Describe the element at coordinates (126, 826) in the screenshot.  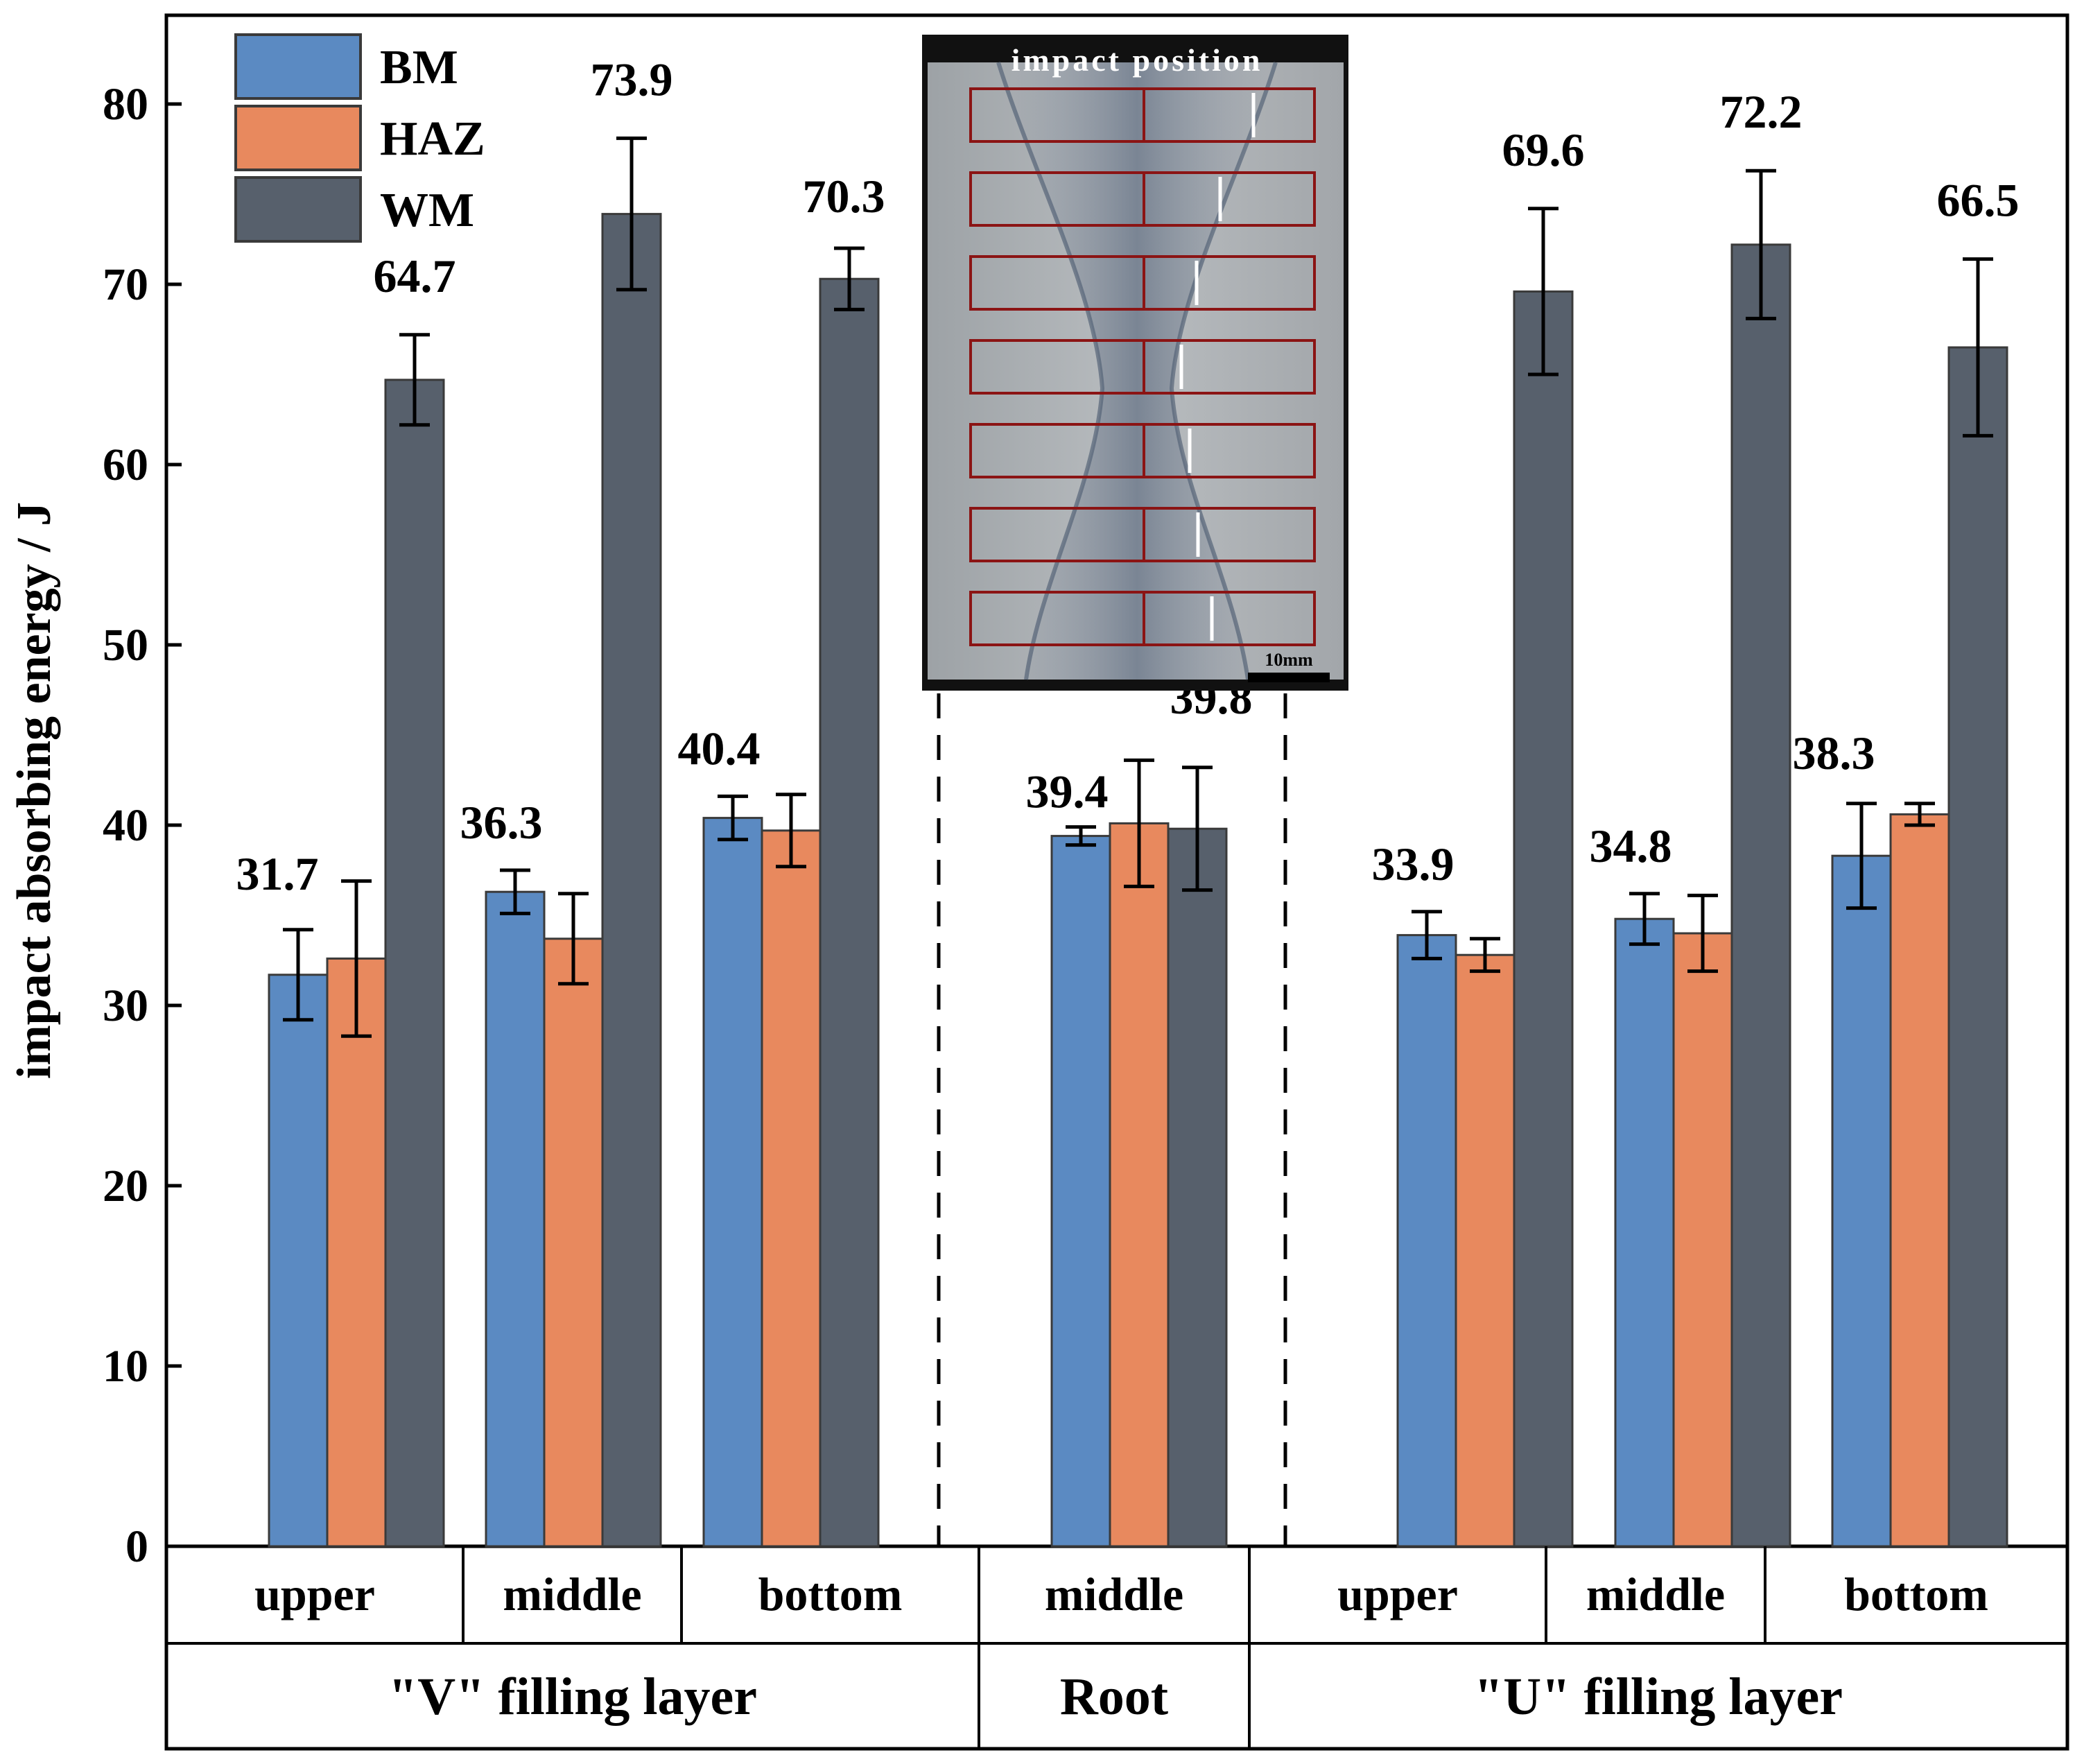
I see `y-tick-label: 40` at that location.